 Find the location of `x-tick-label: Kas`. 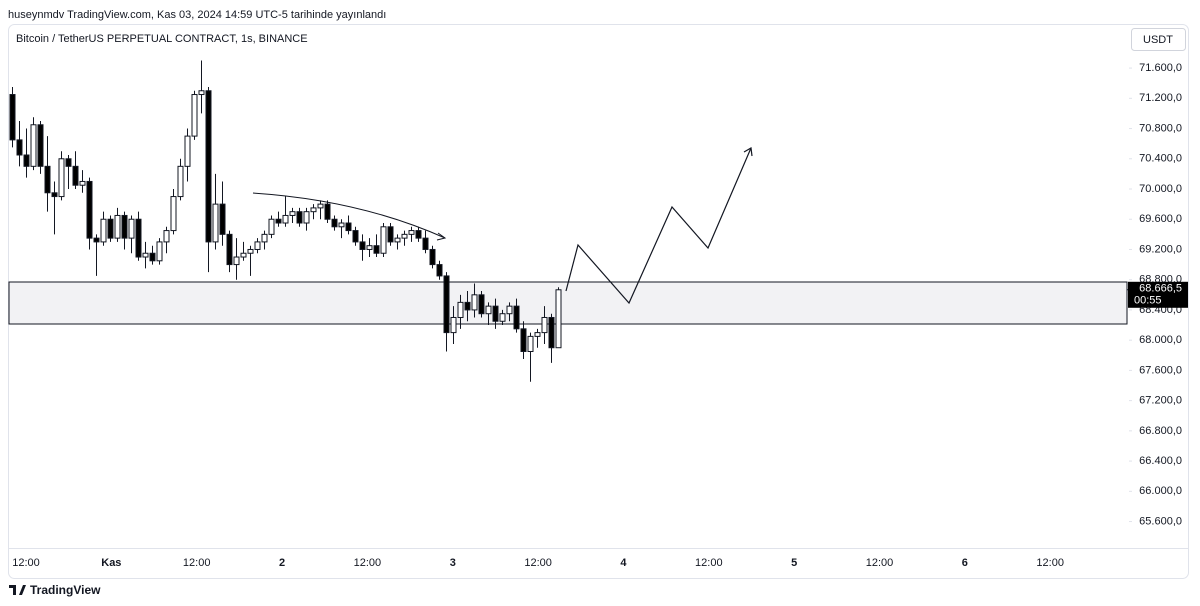

x-tick-label: Kas is located at coordinates (111, 563).